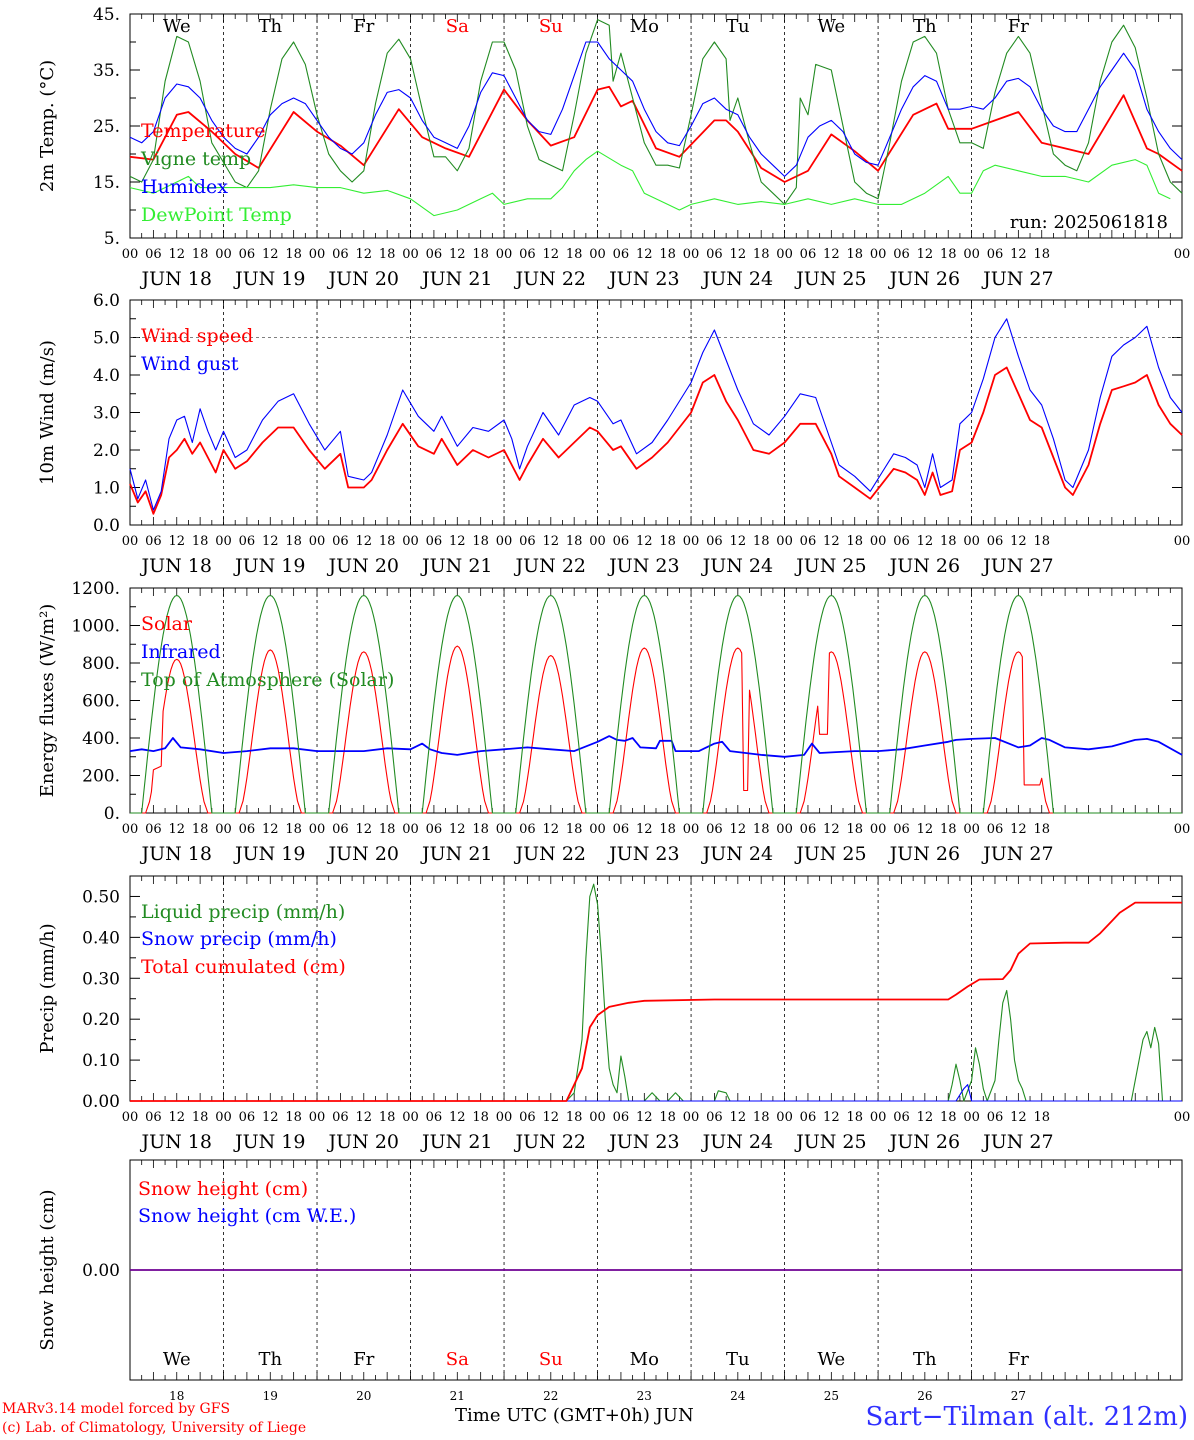 The height and width of the screenshot is (1440, 1194). What do you see at coordinates (574, 1415) in the screenshot?
I see `time-axis-label: Time UTC (GMT+0h) JUN` at bounding box center [574, 1415].